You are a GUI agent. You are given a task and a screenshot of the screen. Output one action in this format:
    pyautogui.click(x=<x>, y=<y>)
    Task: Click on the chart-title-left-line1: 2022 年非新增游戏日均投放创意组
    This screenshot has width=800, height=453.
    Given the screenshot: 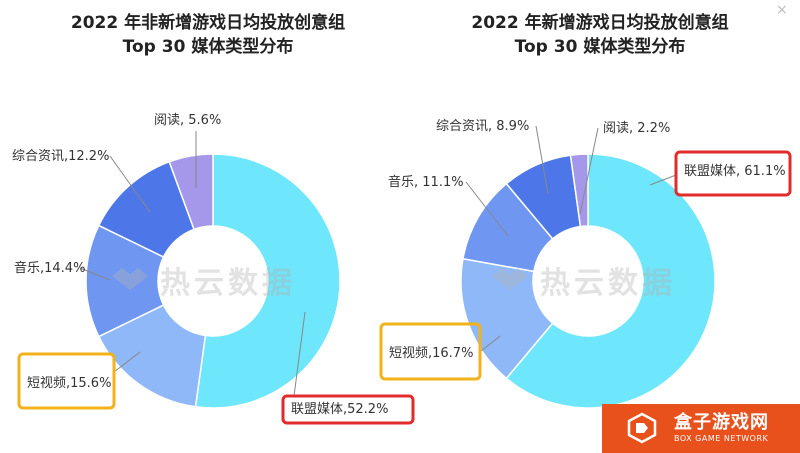 What is the action you would take?
    pyautogui.click(x=208, y=23)
    